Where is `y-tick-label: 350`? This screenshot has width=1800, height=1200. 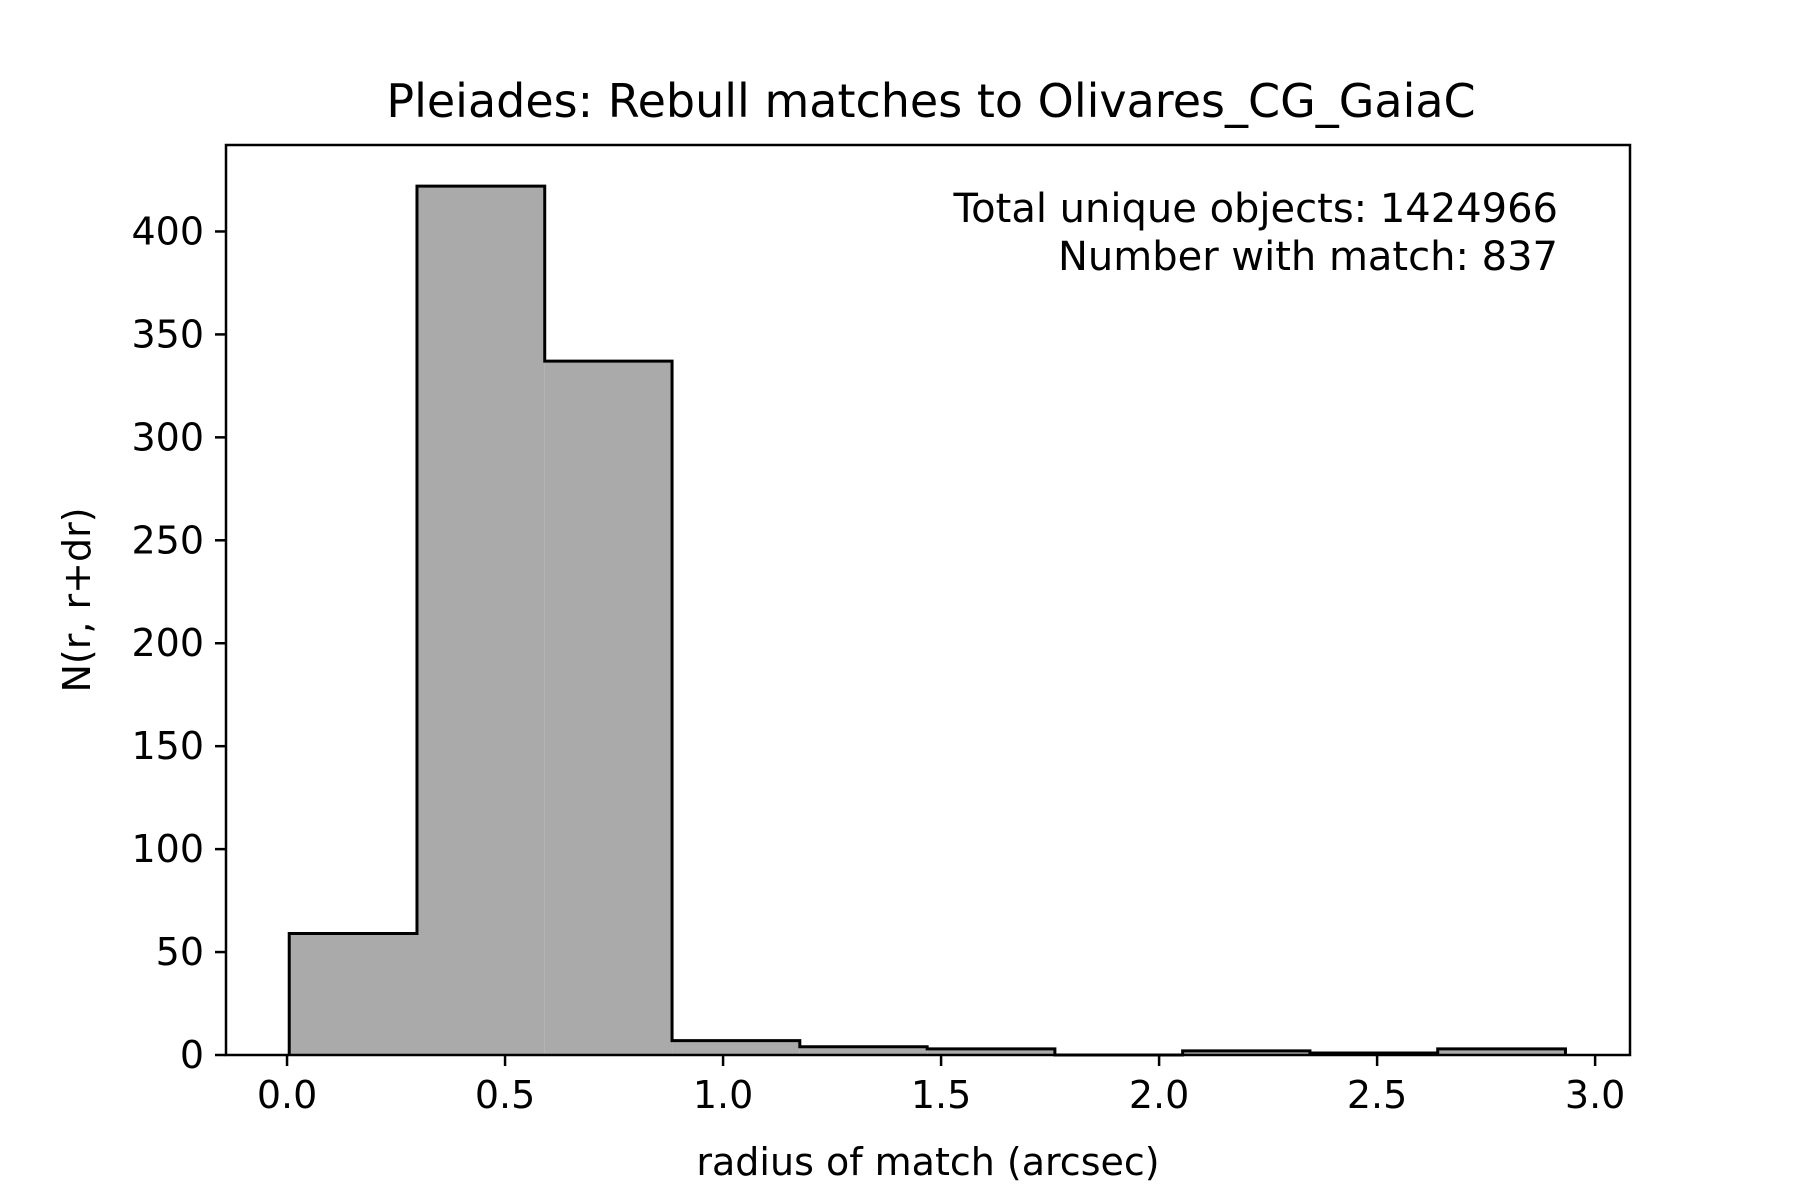
y-tick-label: 350 is located at coordinates (167, 334).